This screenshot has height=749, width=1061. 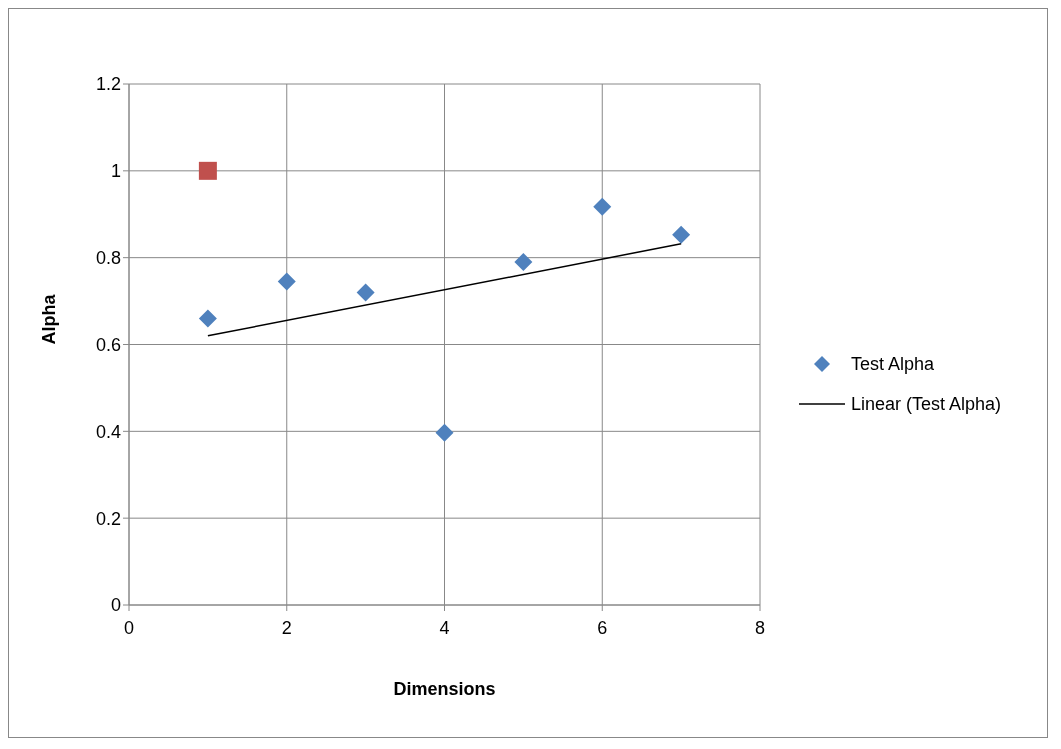 I want to click on y-tick-label: 1, so click(x=115, y=171).